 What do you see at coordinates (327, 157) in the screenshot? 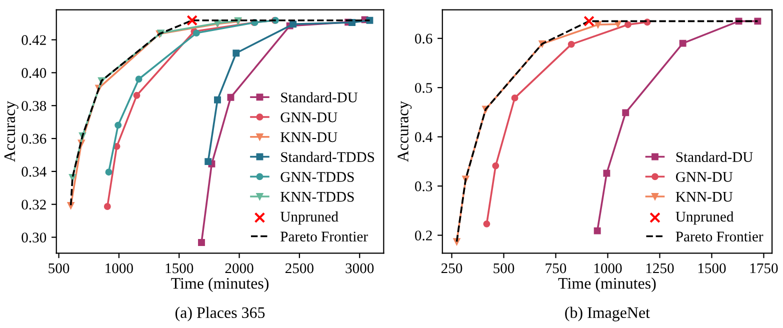
I see `legend-label: Standard-TDDS` at bounding box center [327, 157].